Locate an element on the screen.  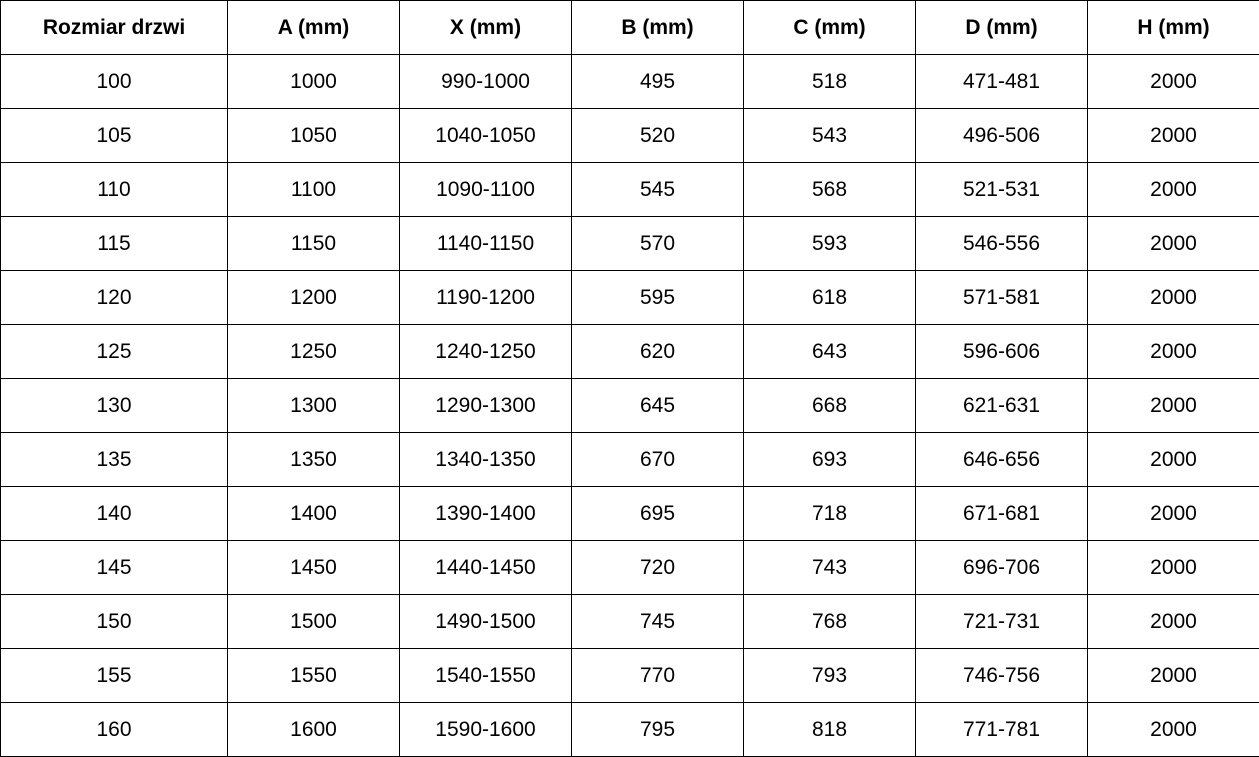
column-header: A (mm) is located at coordinates (313, 27).